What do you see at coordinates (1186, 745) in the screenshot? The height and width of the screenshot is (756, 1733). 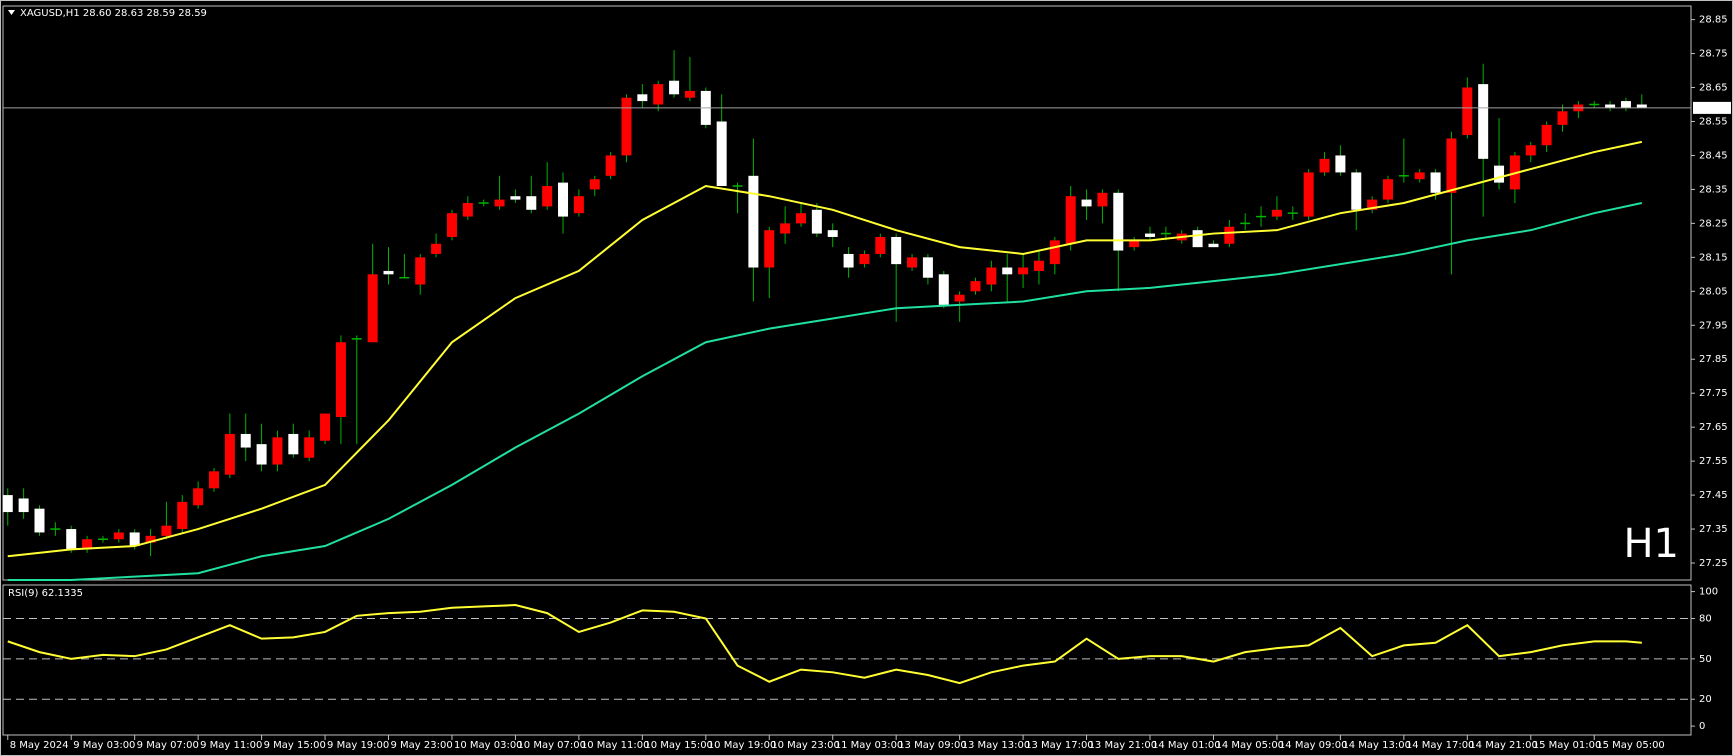 I see `x-tick-label: 14 May 01:00` at bounding box center [1186, 745].